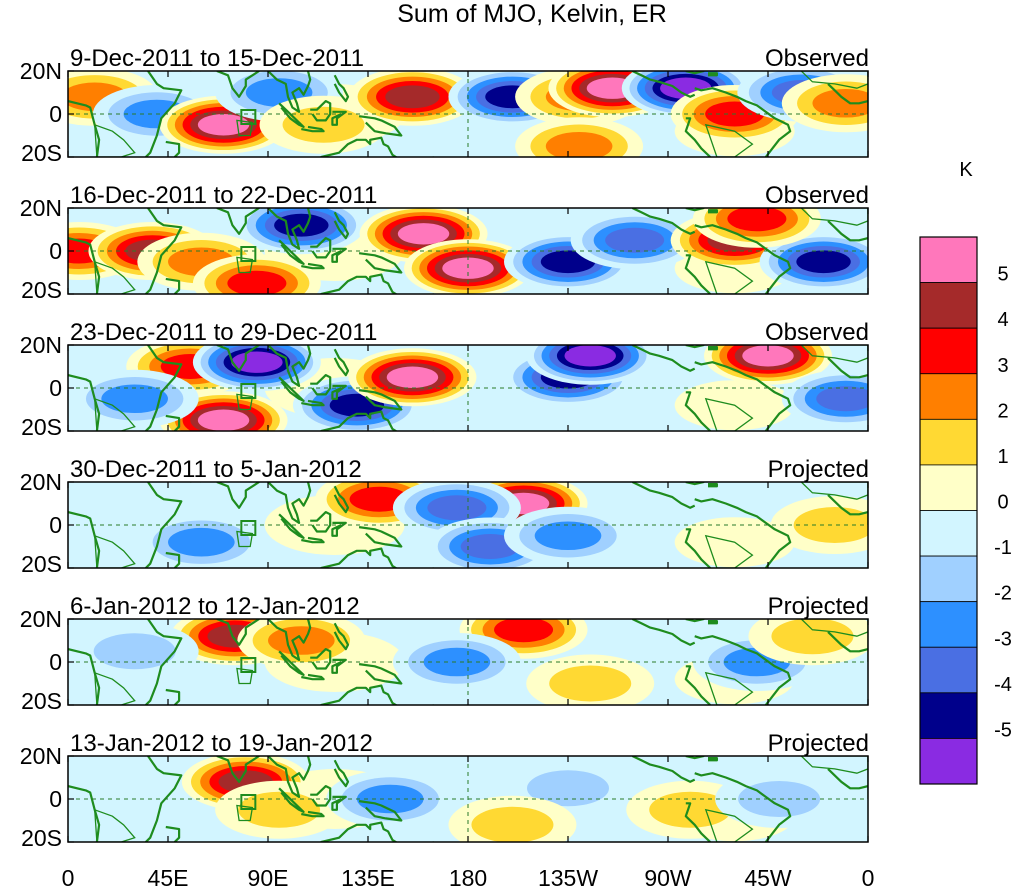 This screenshot has height=889, width=1015. What do you see at coordinates (55, 388) in the screenshot?
I see `y-tick-label: 0` at bounding box center [55, 388].